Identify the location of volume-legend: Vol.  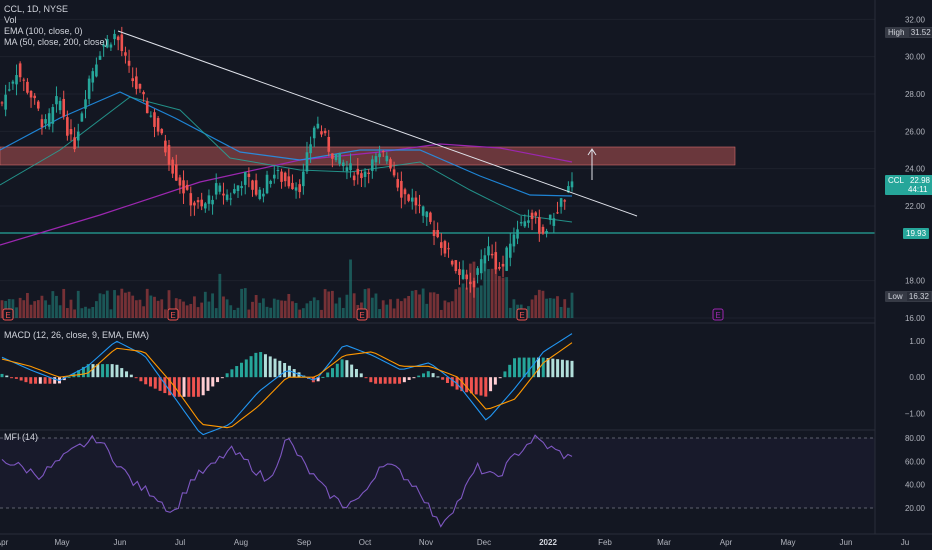
(10, 20).